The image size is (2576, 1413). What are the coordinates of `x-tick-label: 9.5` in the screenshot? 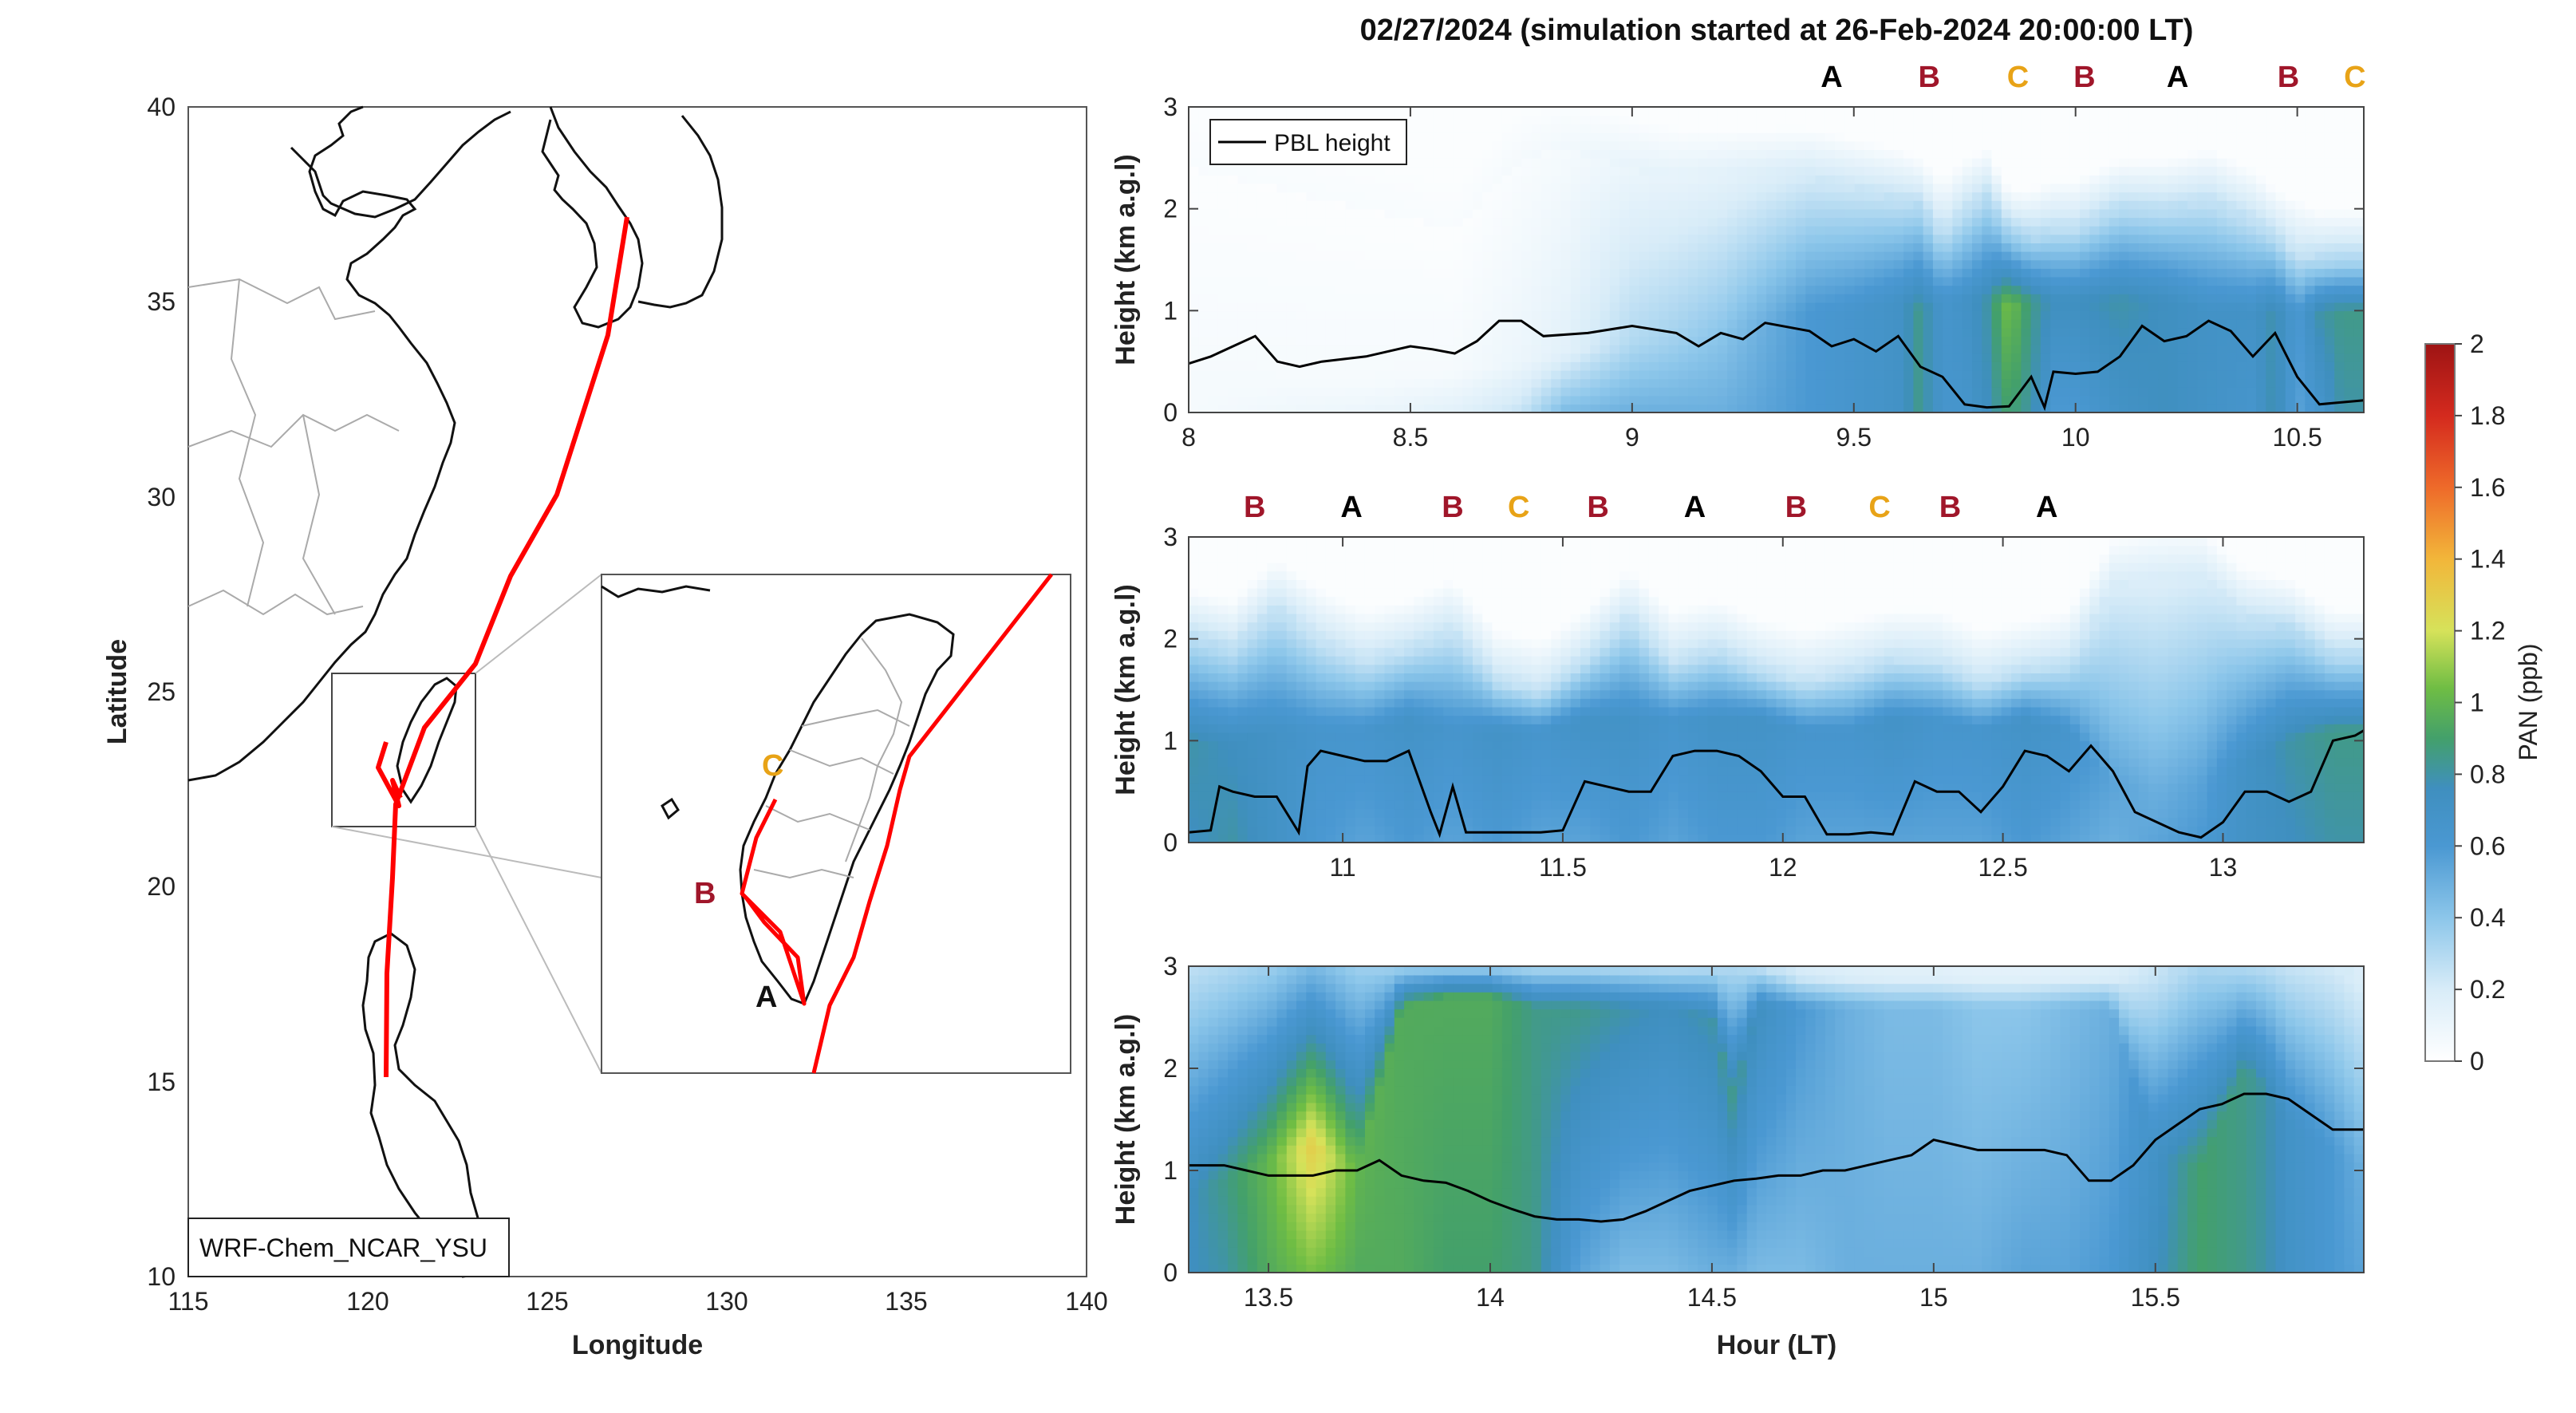 It's located at (1854, 437).